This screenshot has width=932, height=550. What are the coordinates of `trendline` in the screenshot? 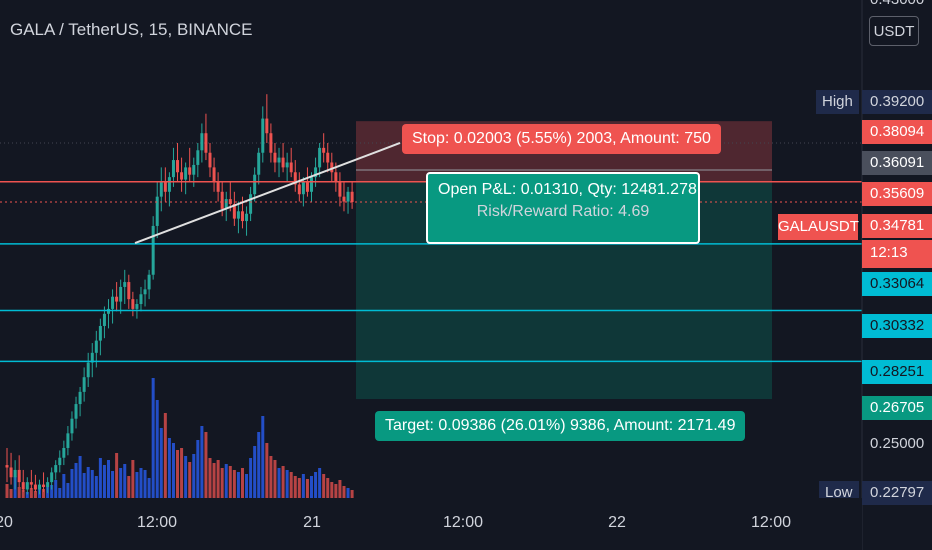 It's located at (267, 193).